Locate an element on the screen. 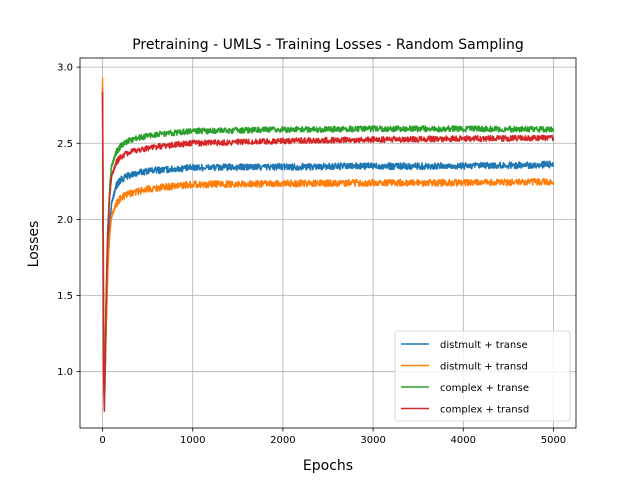 This screenshot has height=480, width=640. y-tick-label: 3.0 is located at coordinates (65, 68).